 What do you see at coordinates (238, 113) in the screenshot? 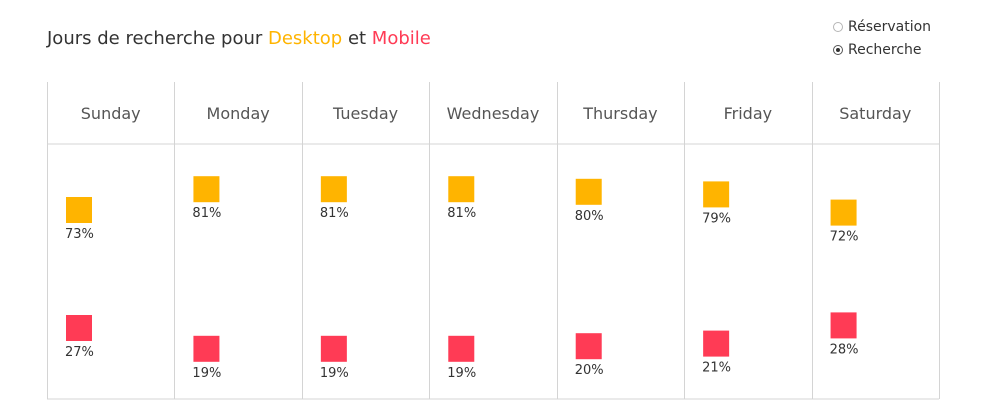
I see `day-header: Monday` at bounding box center [238, 113].